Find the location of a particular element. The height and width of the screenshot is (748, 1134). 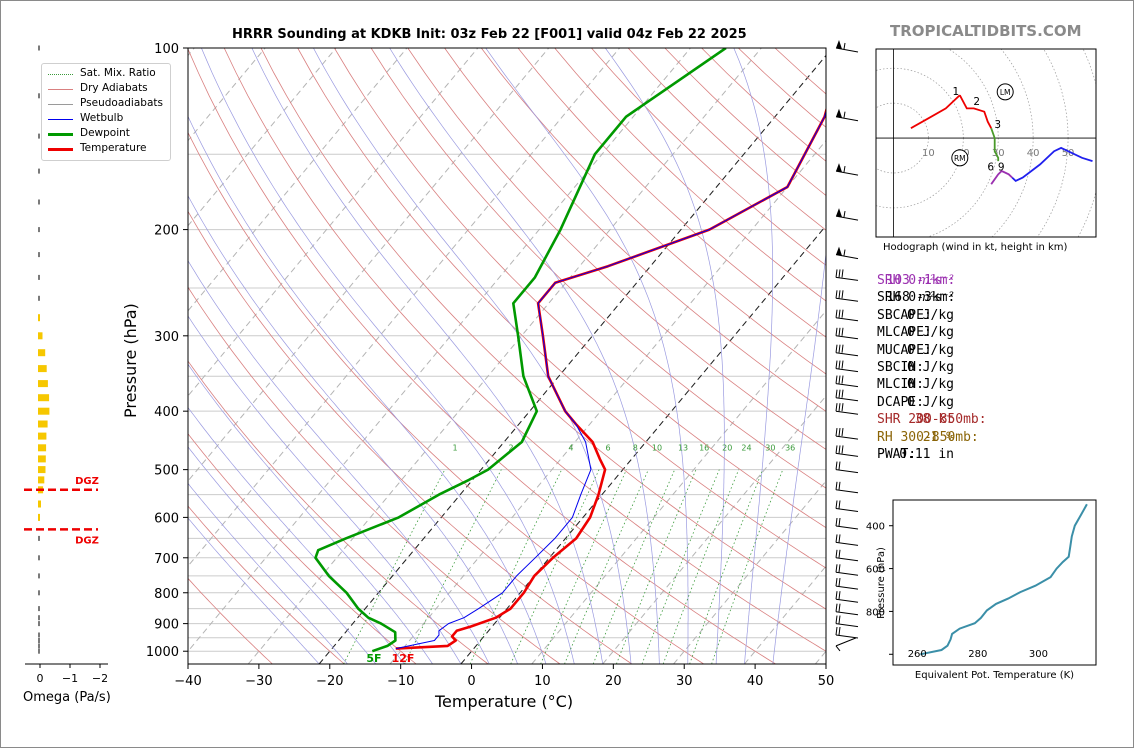

y-tick-label: 700 is located at coordinates (166, 559).